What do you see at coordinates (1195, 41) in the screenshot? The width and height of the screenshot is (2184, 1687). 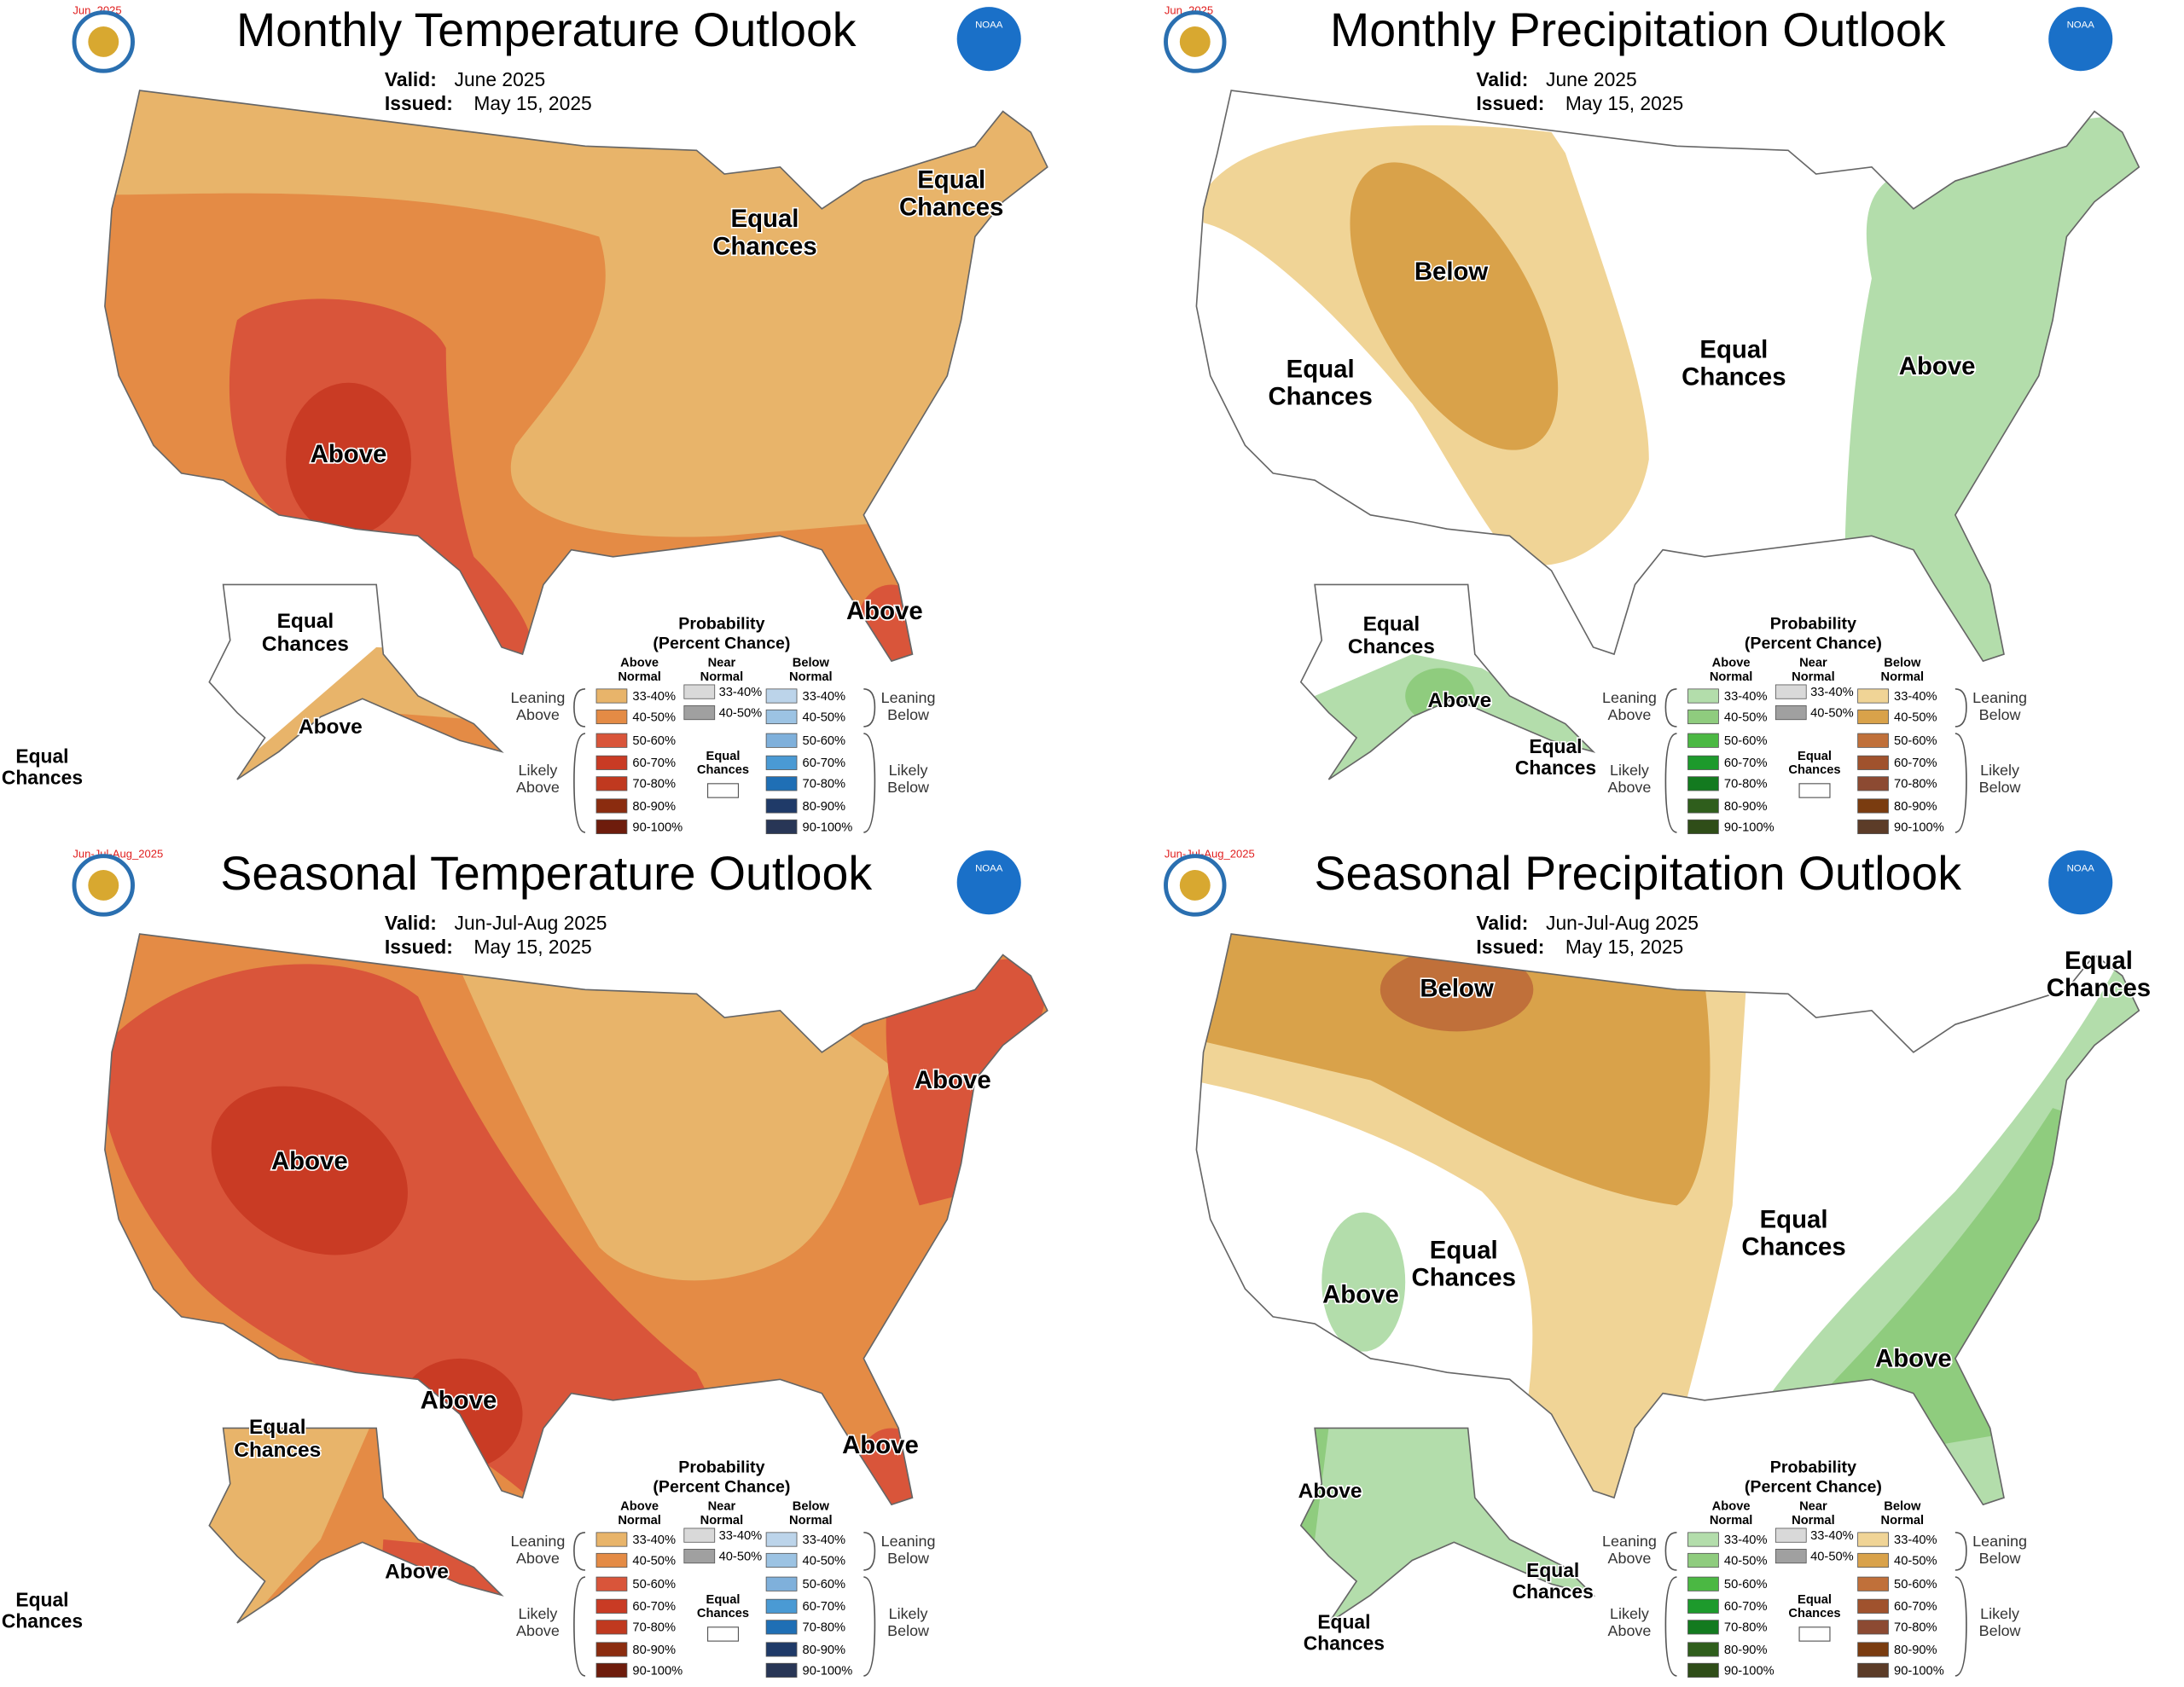 I see `doc-seal-inner` at bounding box center [1195, 41].